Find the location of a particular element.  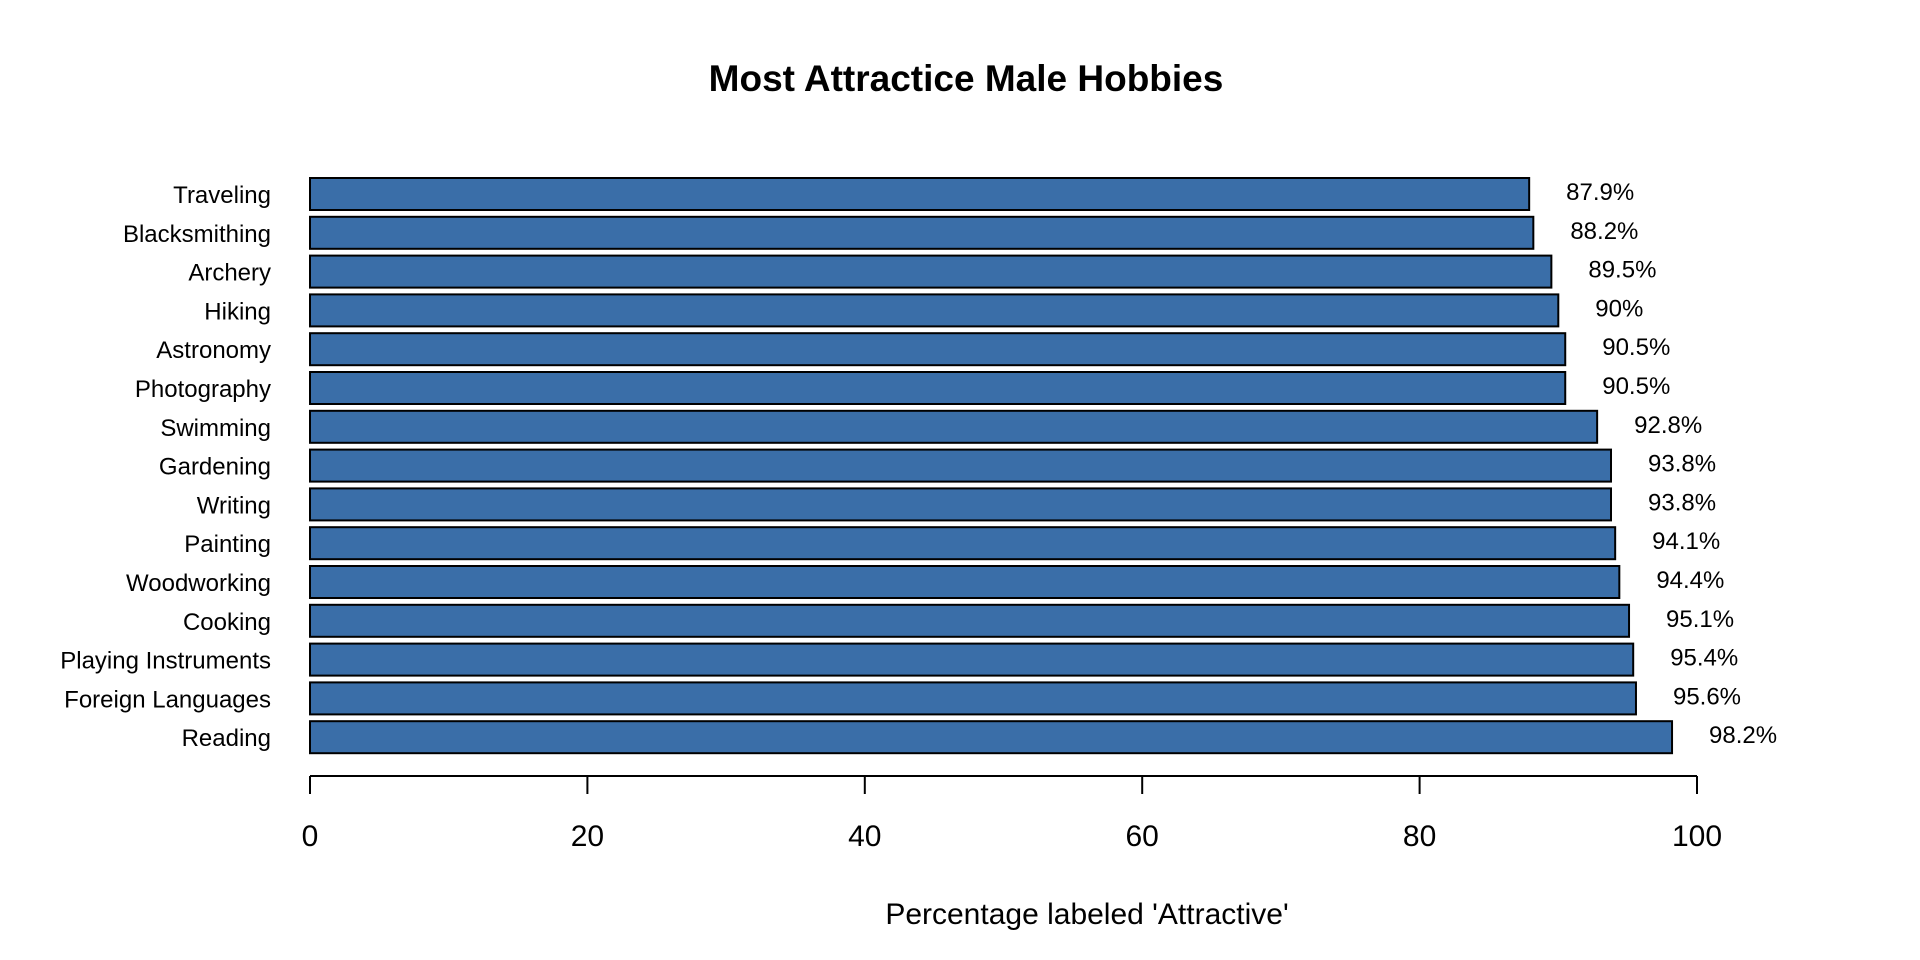

value-label: 95.4% is located at coordinates (1704, 658).